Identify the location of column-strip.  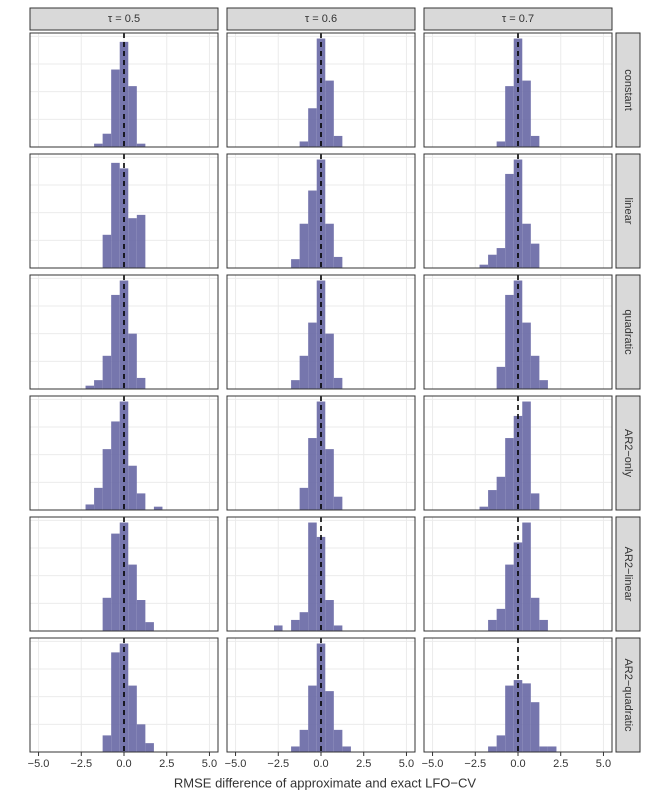
(518, 19).